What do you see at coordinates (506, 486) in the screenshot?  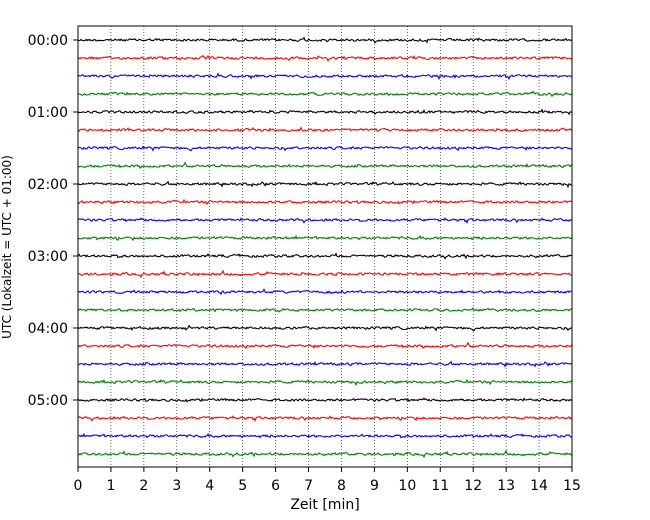 I see `x-tick-label-13: 13` at bounding box center [506, 486].